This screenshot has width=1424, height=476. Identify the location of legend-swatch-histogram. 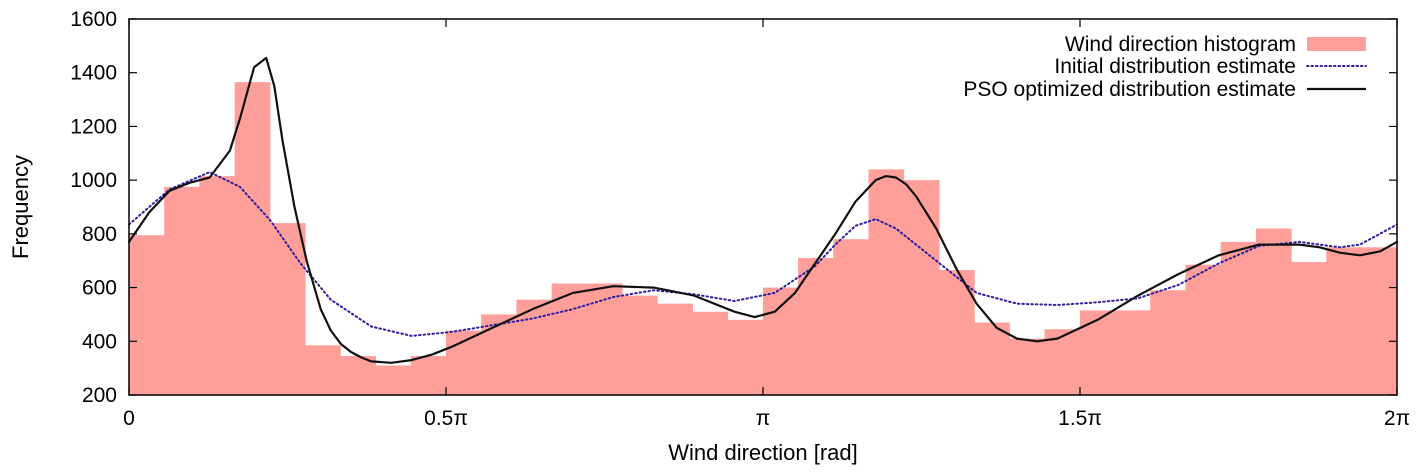
(1336, 44).